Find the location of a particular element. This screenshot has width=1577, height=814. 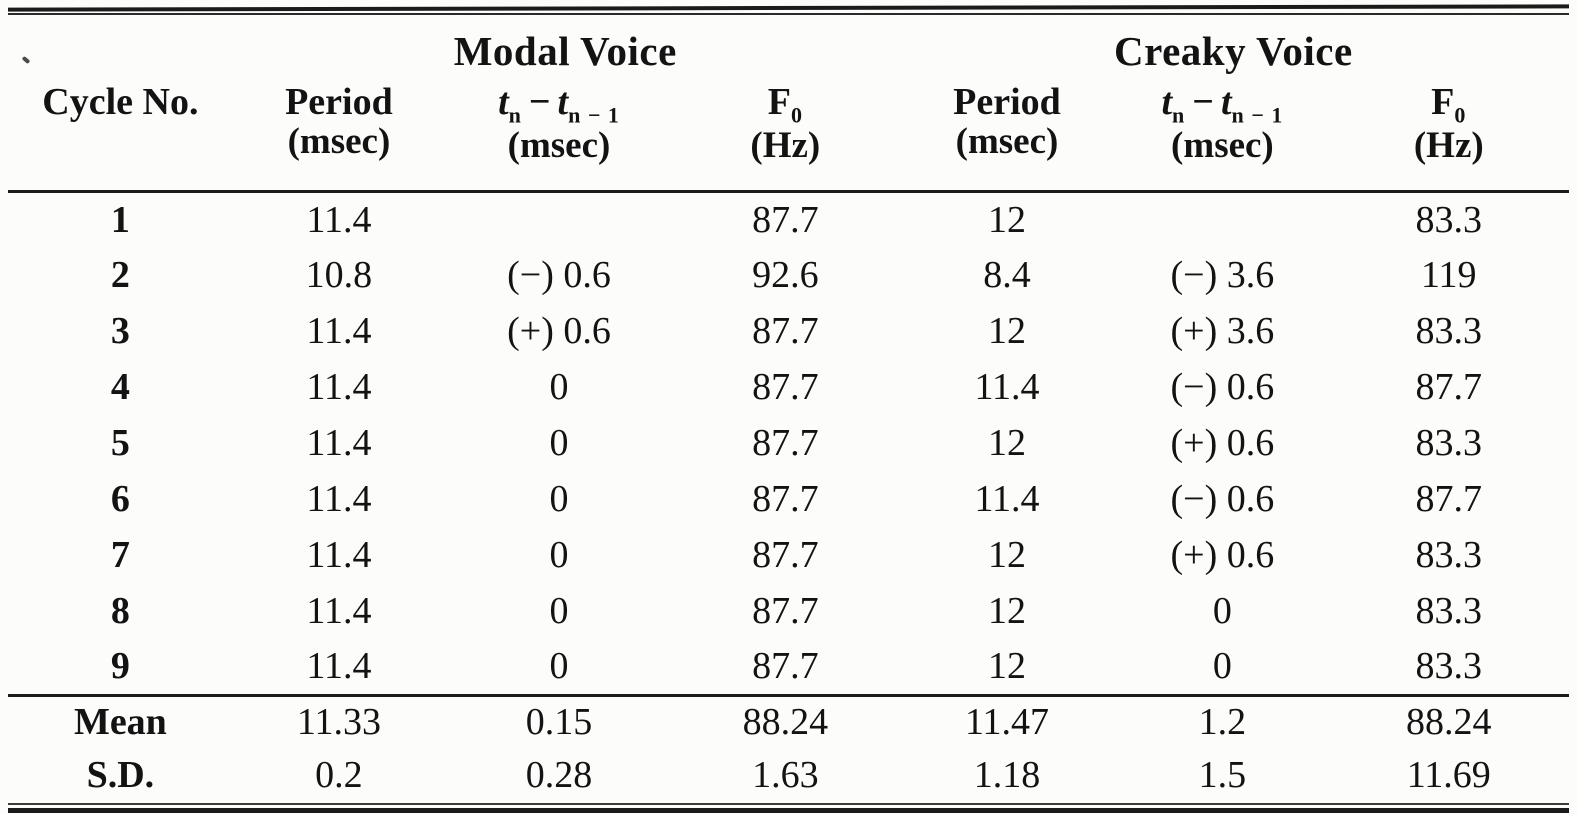

f0-symbol: F0 is located at coordinates (785, 103).